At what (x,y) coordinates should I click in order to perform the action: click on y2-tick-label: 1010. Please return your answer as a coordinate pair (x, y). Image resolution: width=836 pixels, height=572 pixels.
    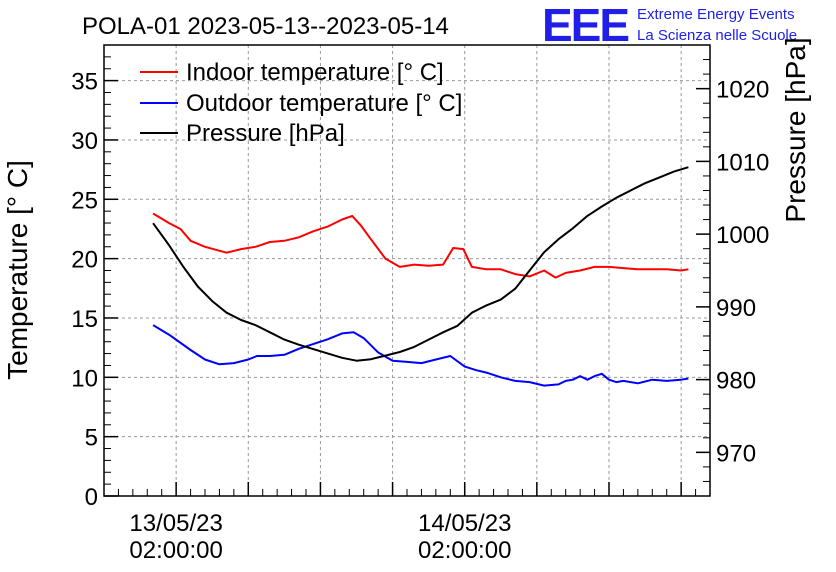
    Looking at the image, I should click on (742, 162).